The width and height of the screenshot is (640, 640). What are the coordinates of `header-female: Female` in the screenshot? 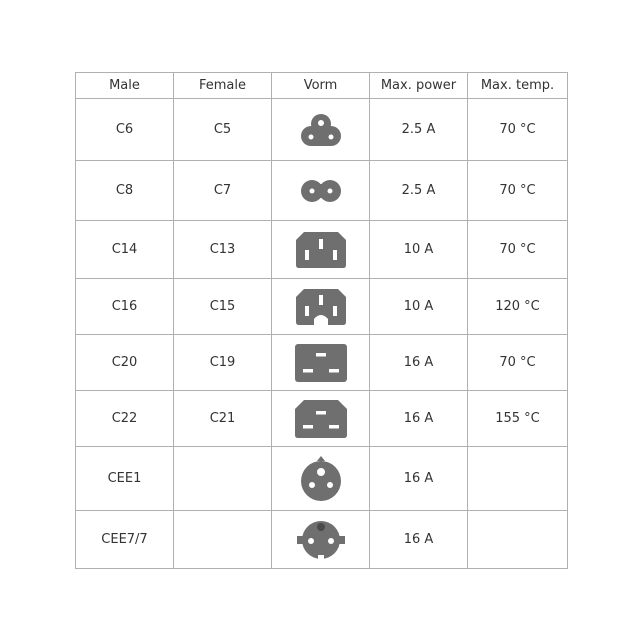 It's located at (222, 85).